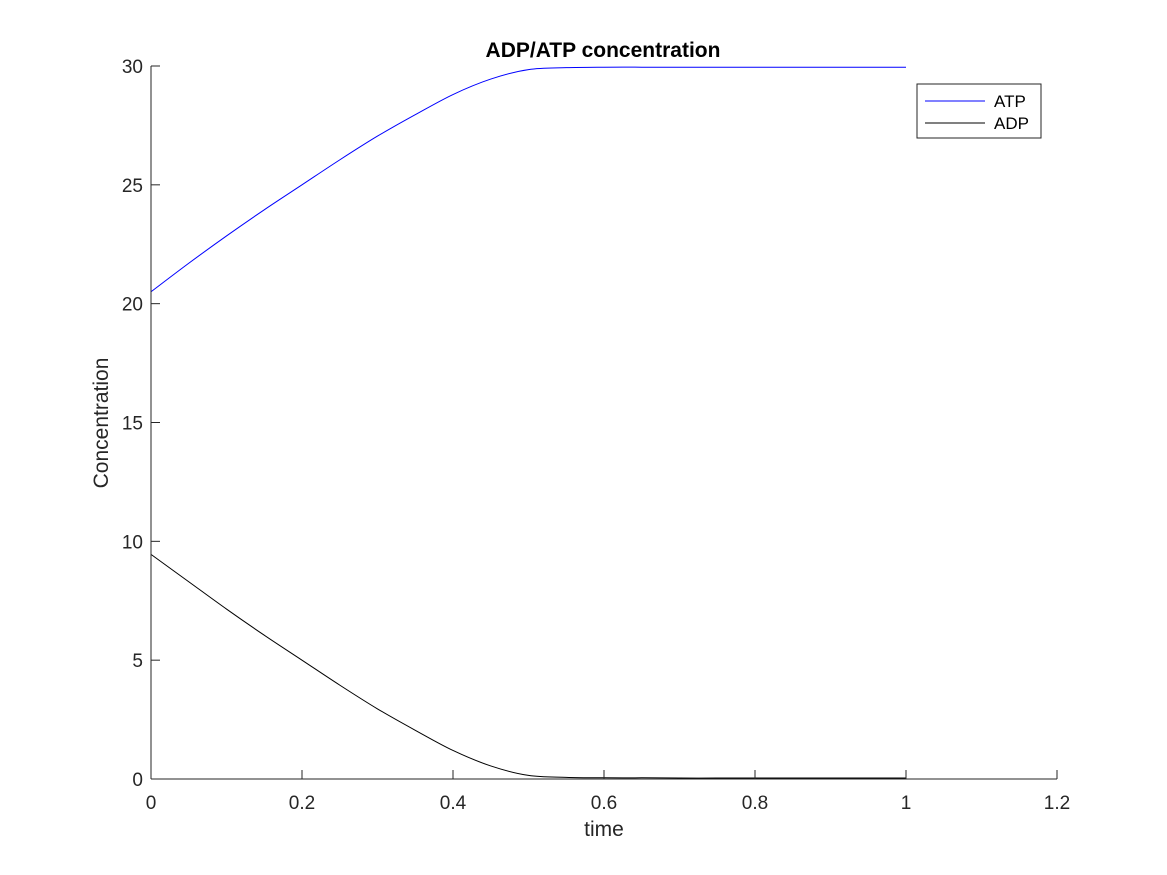 Image resolution: width=1167 pixels, height=875 pixels. Describe the element at coordinates (132, 186) in the screenshot. I see `y-tick-label: 25` at that location.